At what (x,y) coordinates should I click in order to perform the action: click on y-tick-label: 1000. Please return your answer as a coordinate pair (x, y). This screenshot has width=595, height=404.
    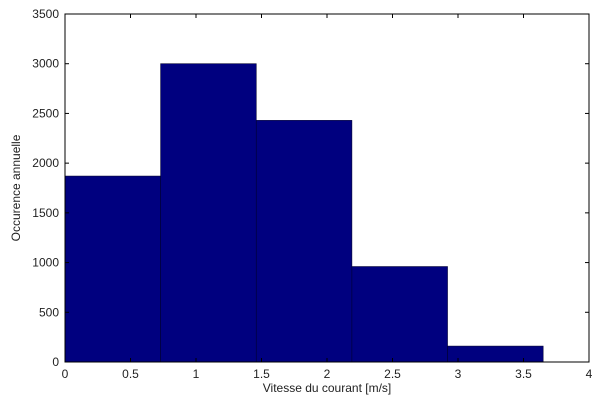
    Looking at the image, I should click on (45, 263).